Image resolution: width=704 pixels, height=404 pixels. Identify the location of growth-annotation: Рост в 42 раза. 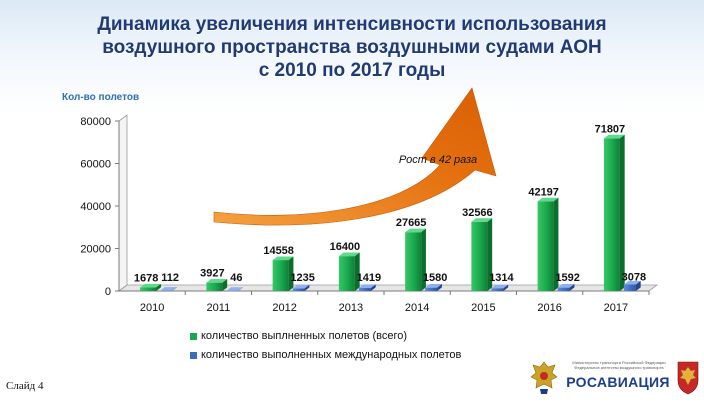
(438, 160).